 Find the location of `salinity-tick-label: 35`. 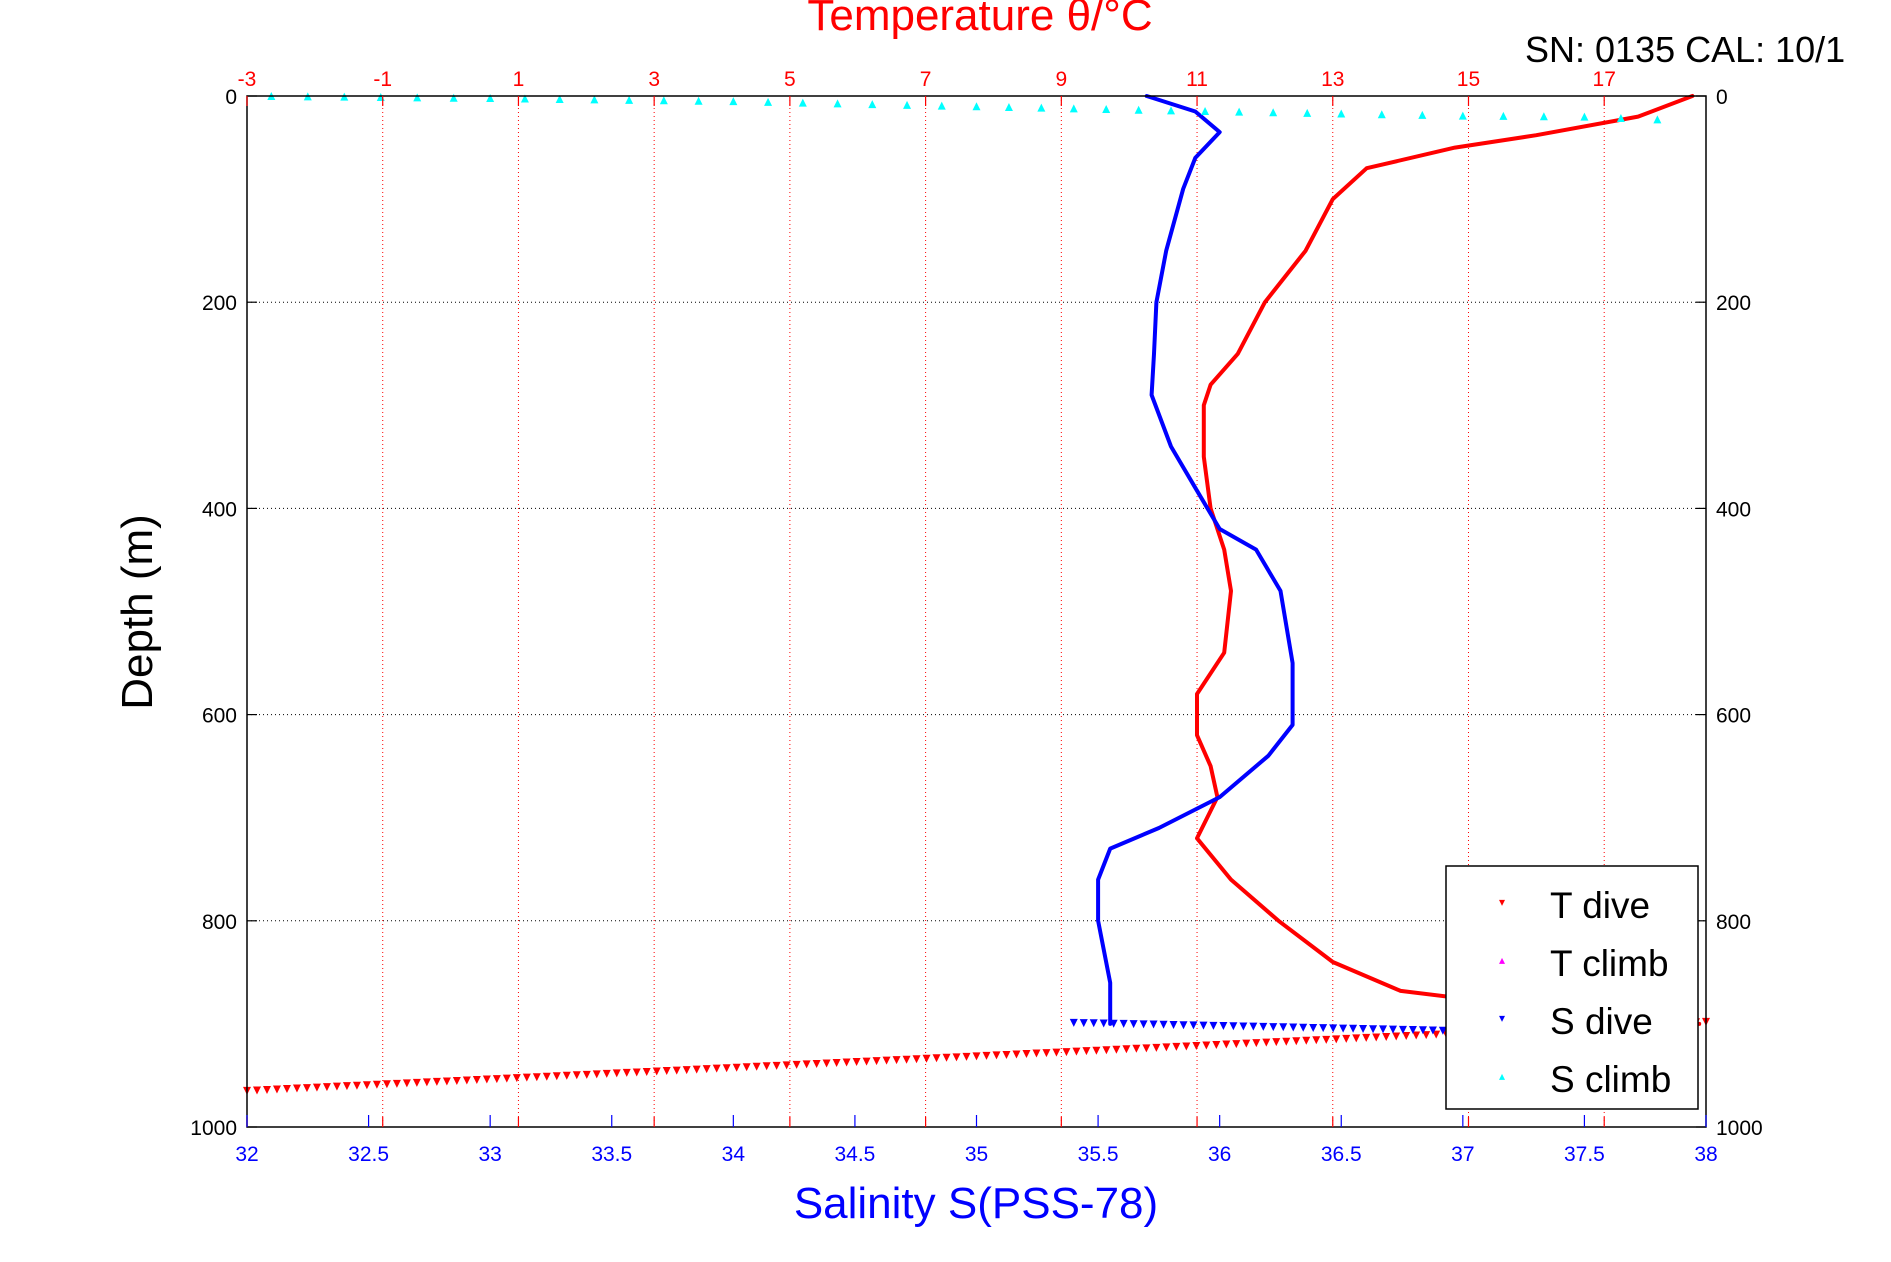

salinity-tick-label: 35 is located at coordinates (976, 1154).